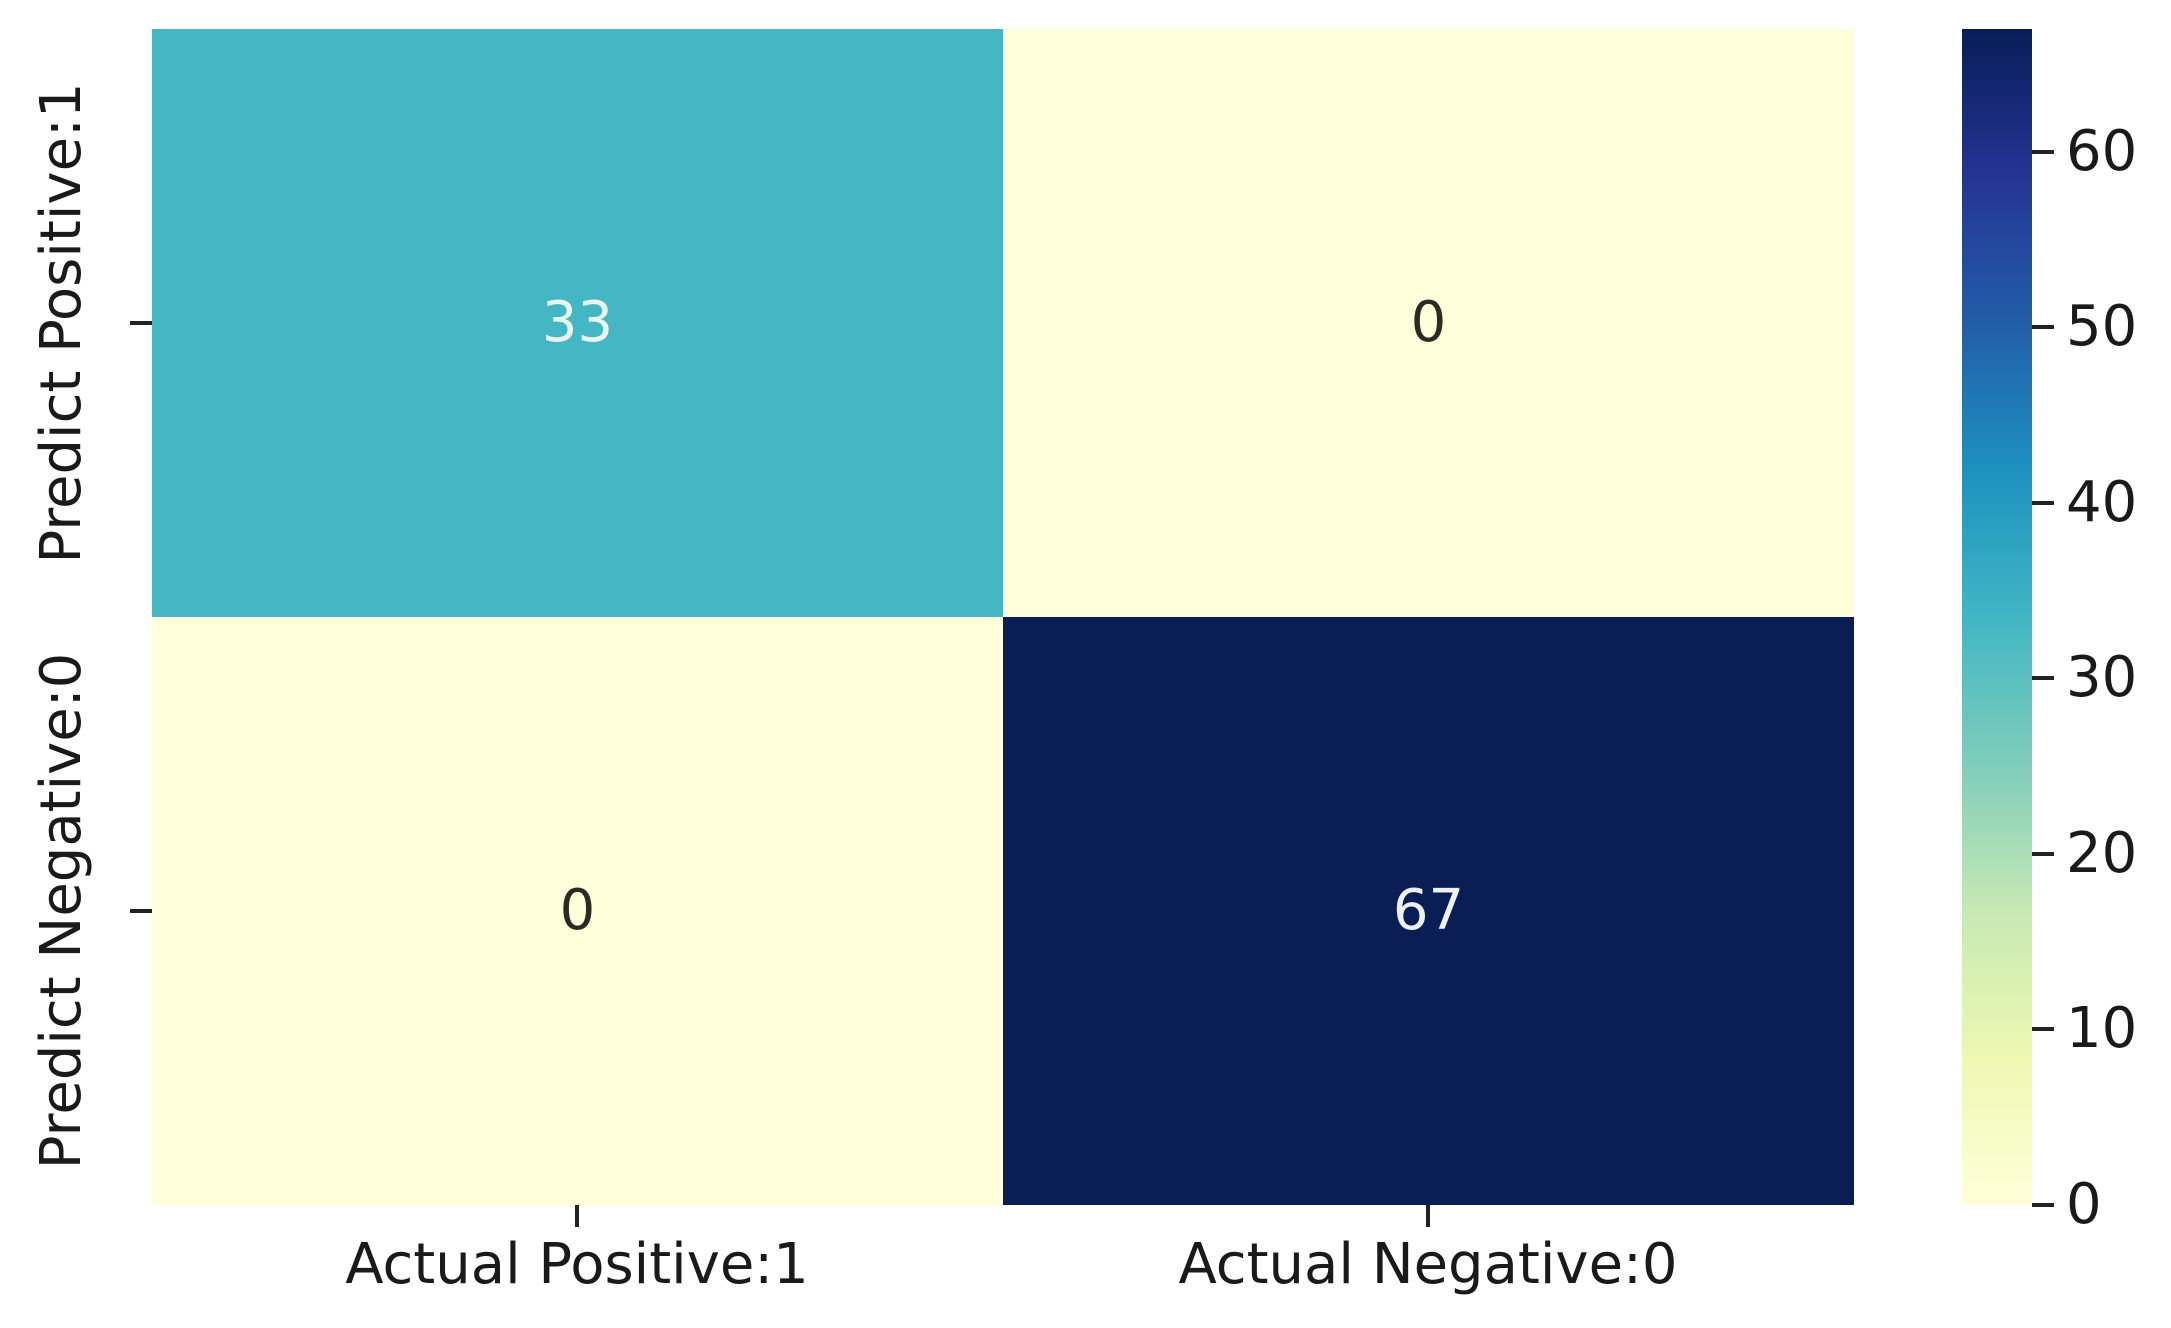 The image size is (2171, 1328). What do you see at coordinates (2084, 1204) in the screenshot?
I see `colorbar-label-0: 0` at bounding box center [2084, 1204].